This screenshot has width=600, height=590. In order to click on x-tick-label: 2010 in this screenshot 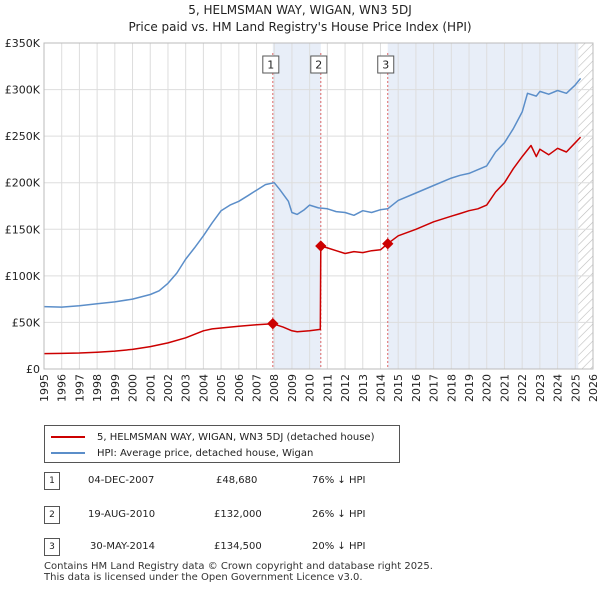, I will do `click(310, 388)`.